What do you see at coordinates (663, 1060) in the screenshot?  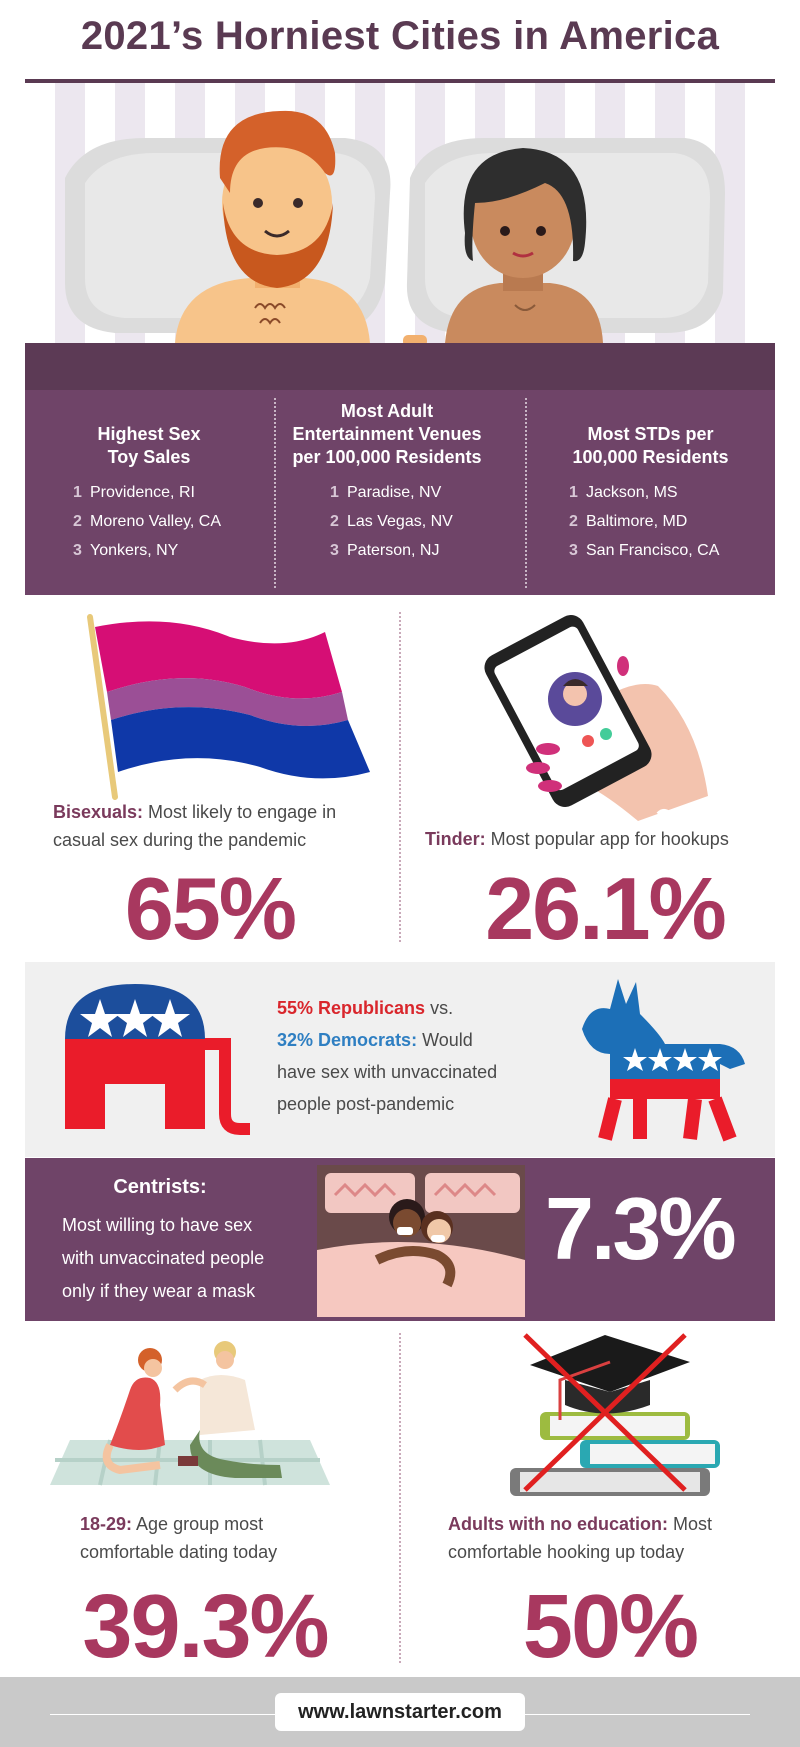 I see `donkey-icon` at bounding box center [663, 1060].